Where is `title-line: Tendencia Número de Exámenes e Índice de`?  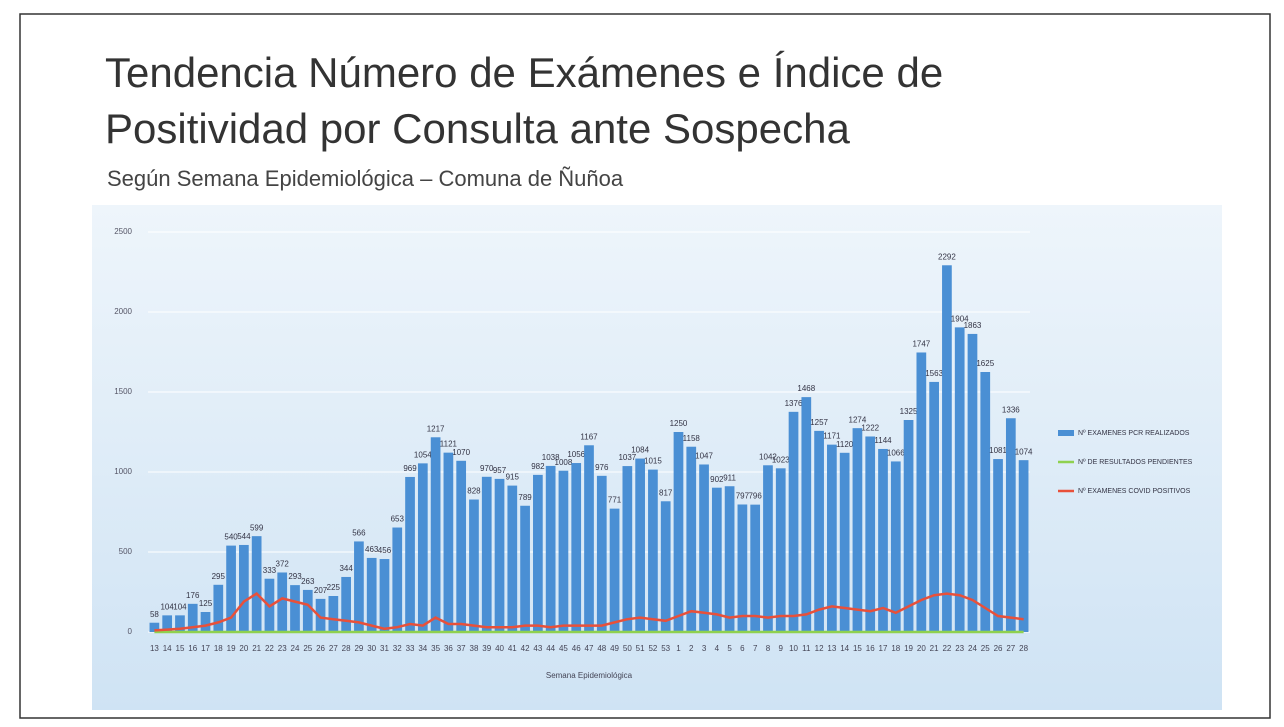 title-line: Tendencia Número de Exámenes e Índice de is located at coordinates (524, 72).